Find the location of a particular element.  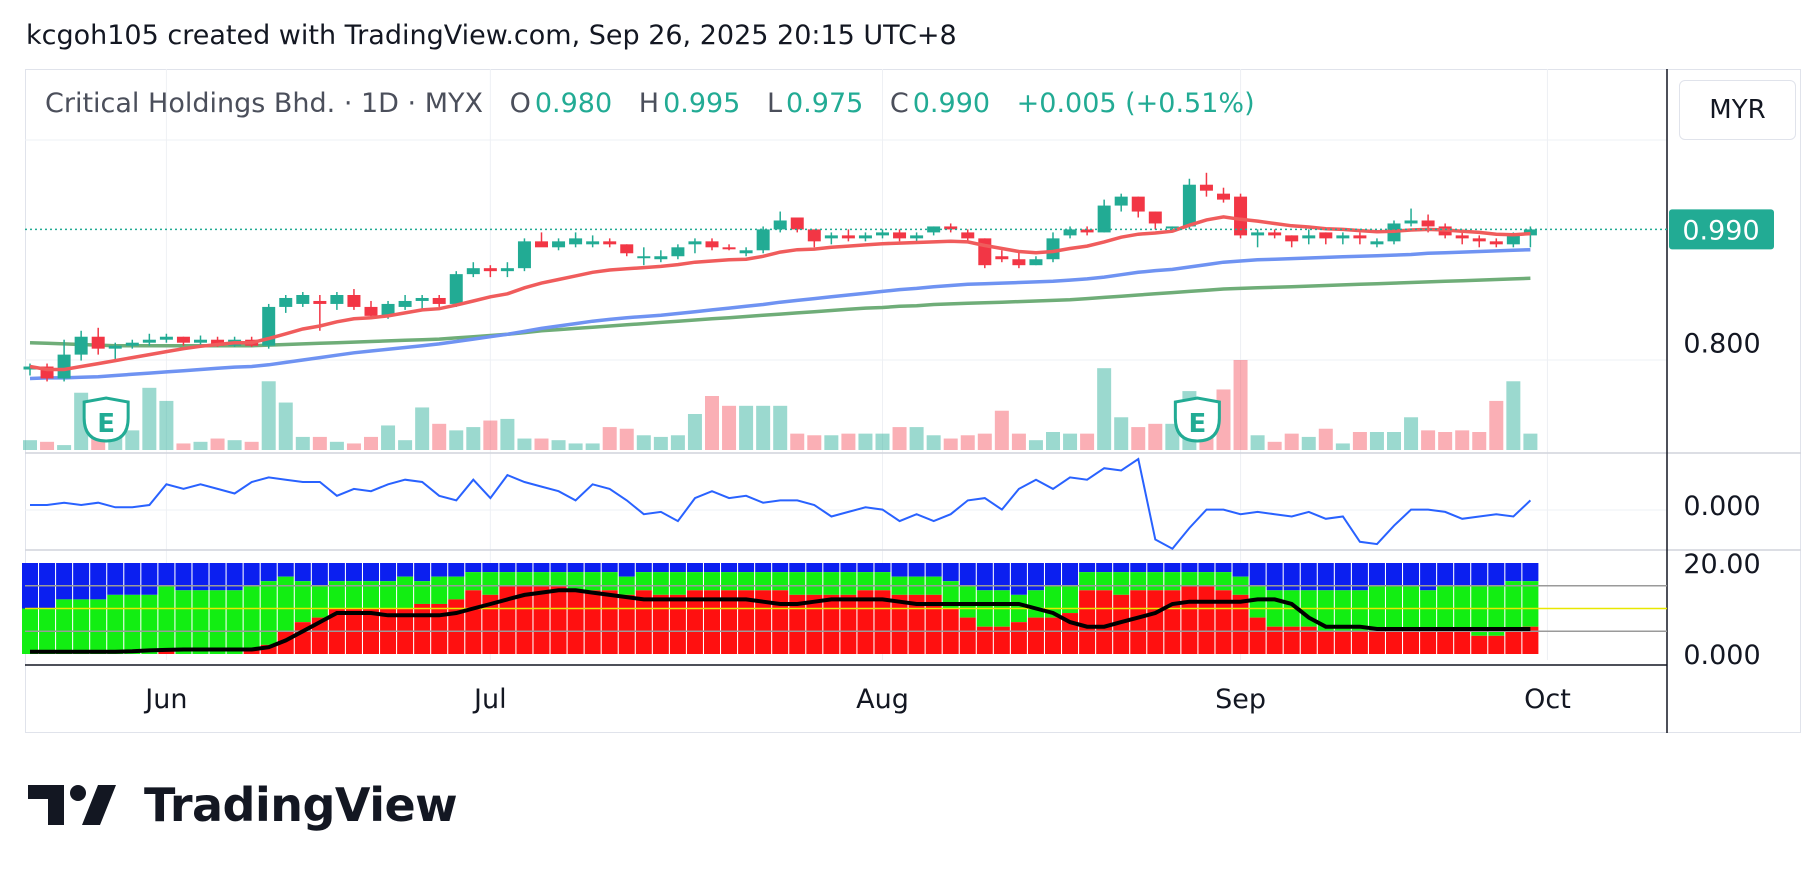

time-tick-label: Jul is located at coordinates (489, 699).